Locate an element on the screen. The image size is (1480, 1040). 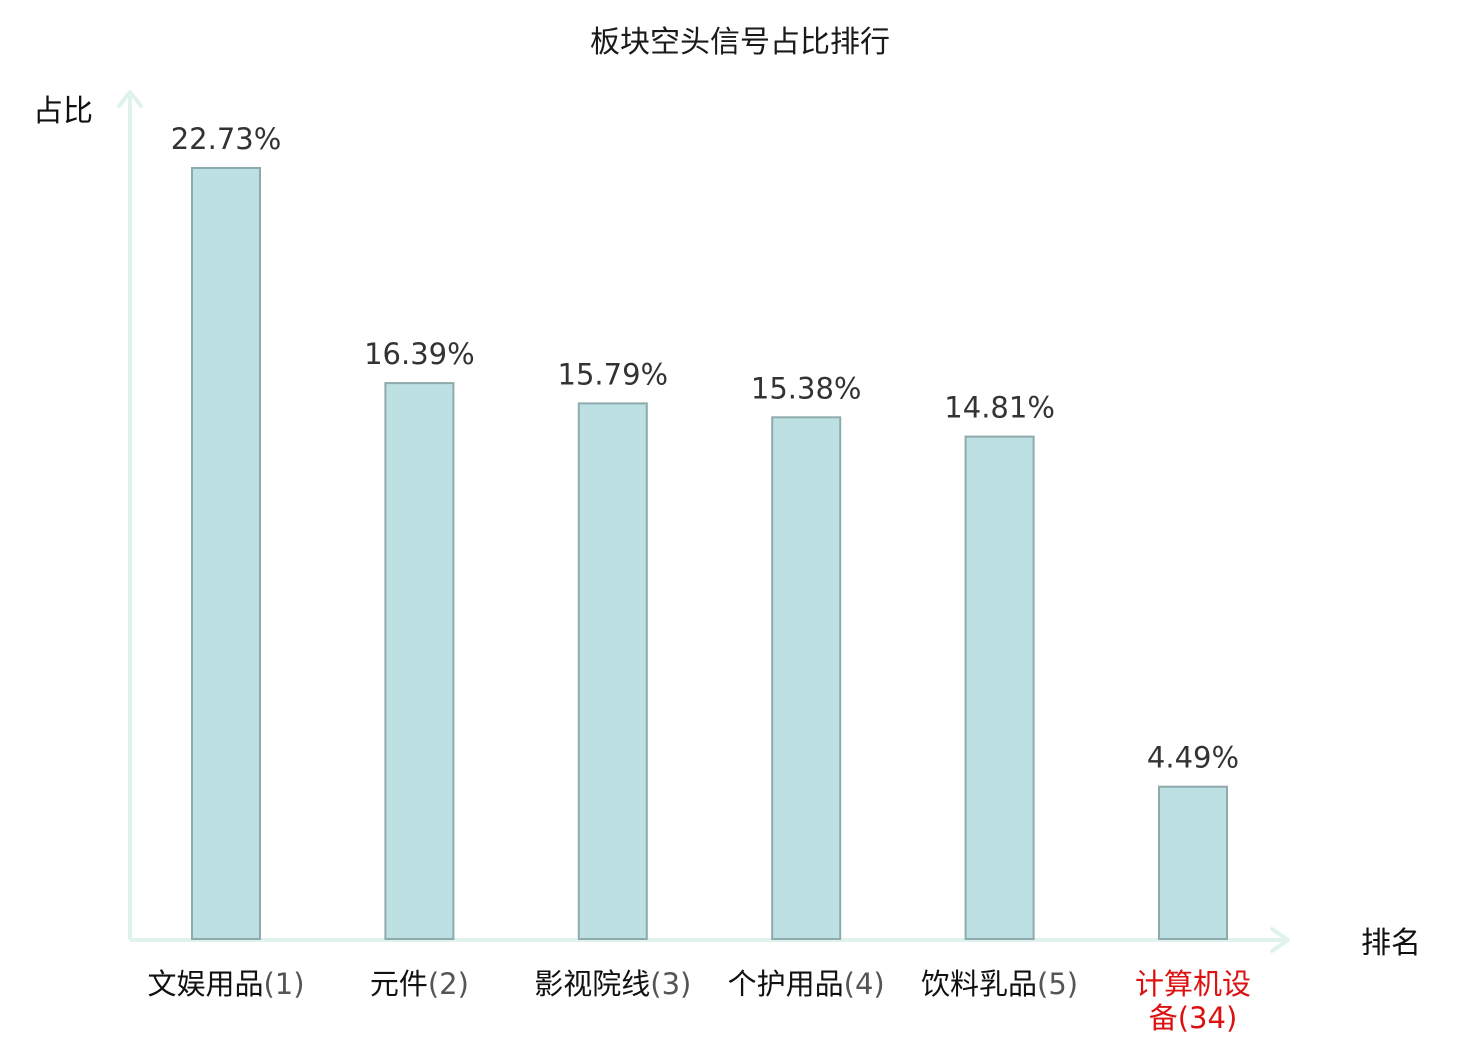
category-label-5: 饮料乳品(5) is located at coordinates (999, 984).